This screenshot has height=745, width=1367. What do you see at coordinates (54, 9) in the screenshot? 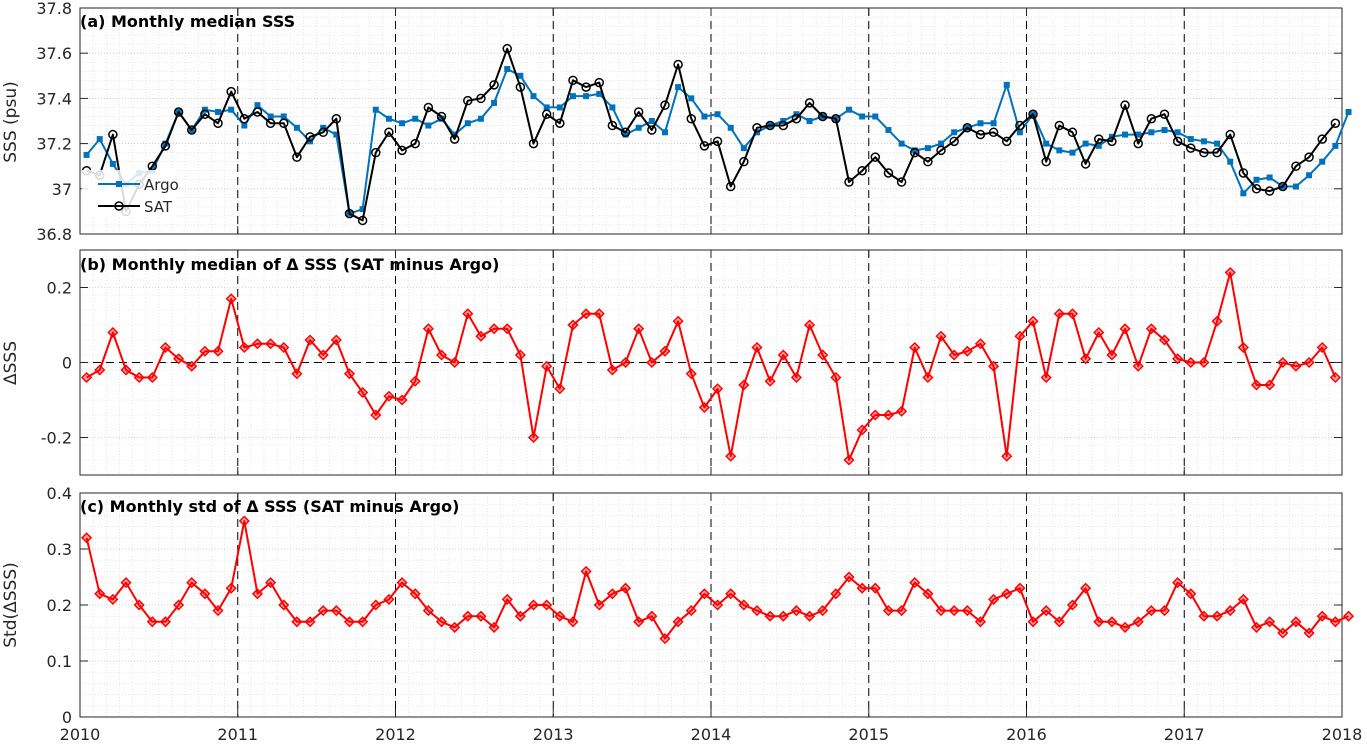
I see `y-tick-label-a: 37.8` at bounding box center [54, 9].